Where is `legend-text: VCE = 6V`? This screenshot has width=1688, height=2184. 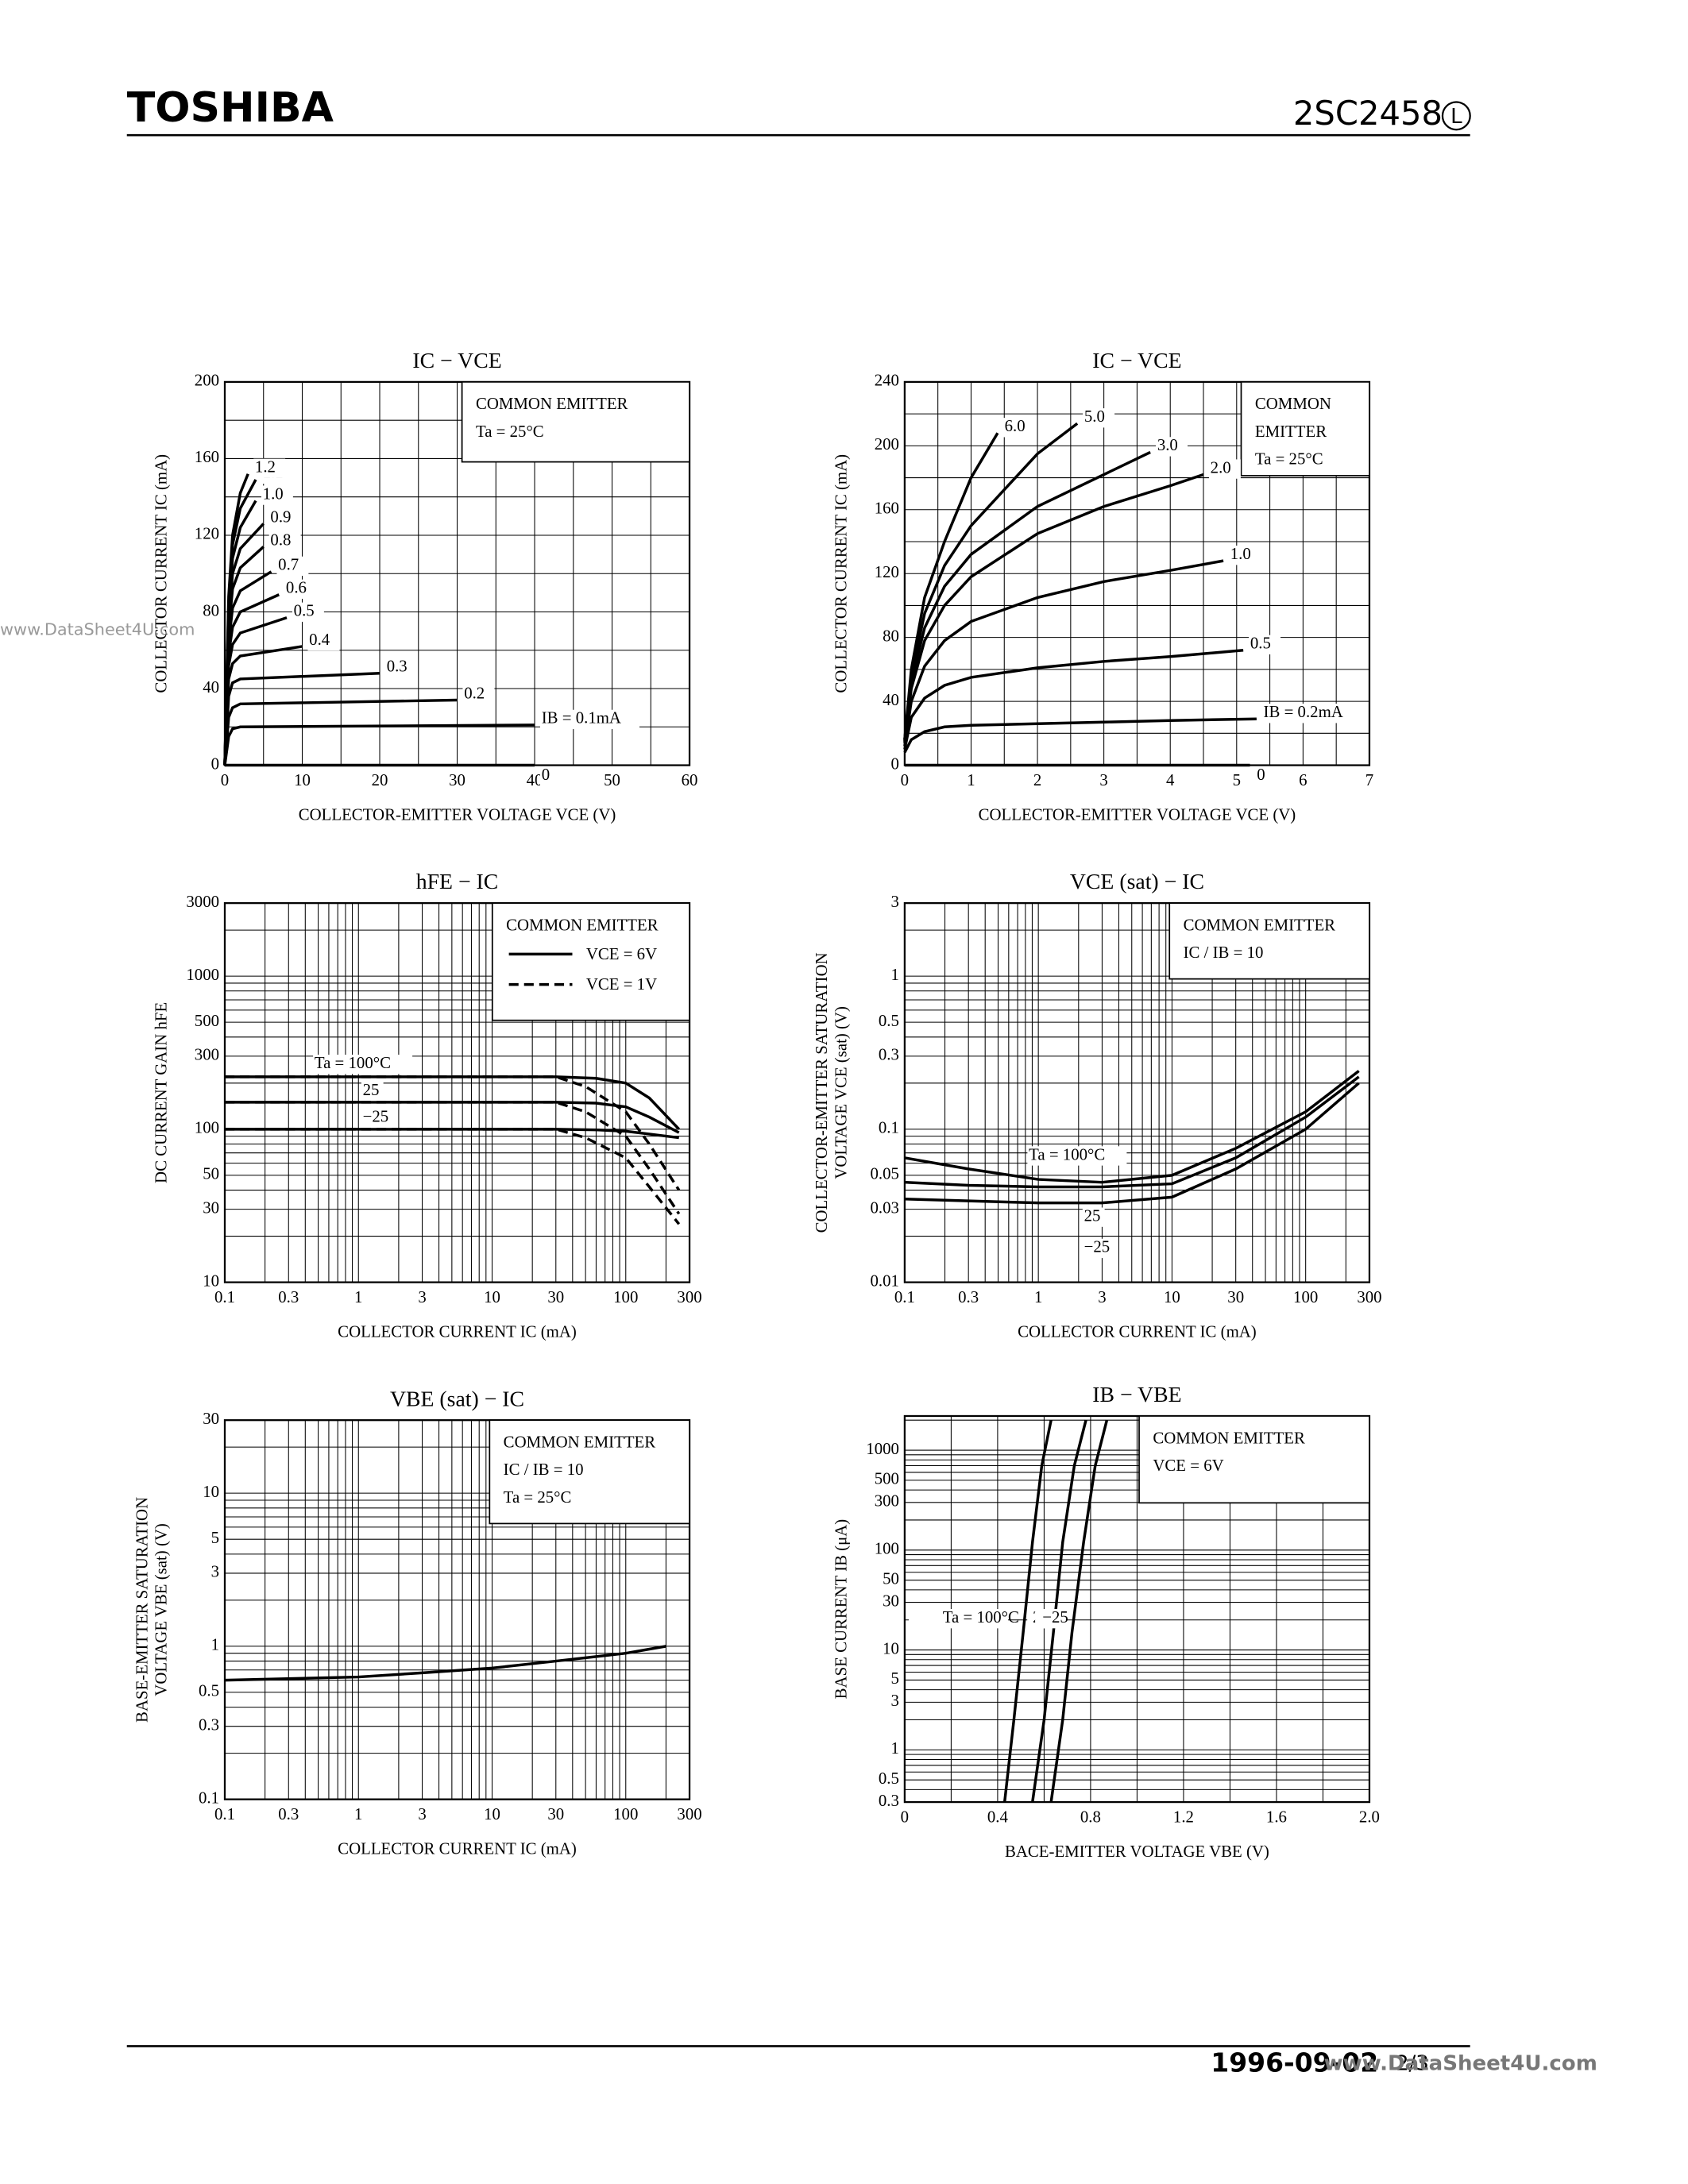
legend-text: VCE = 6V is located at coordinates (1188, 1465).